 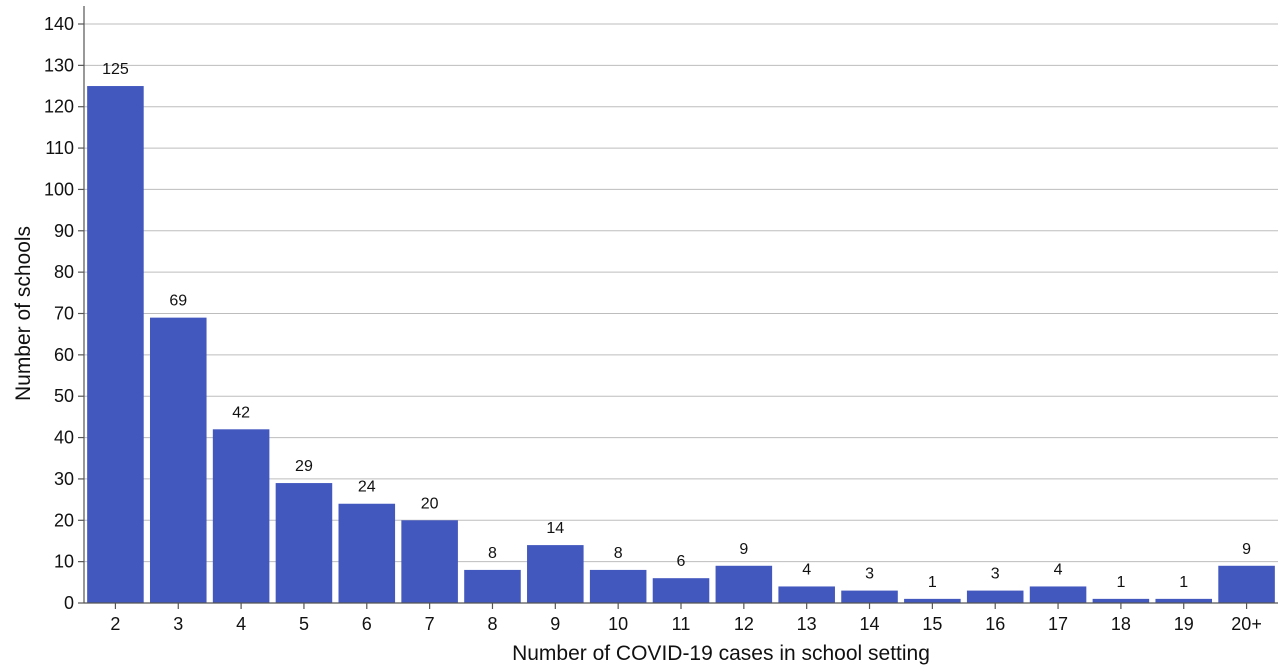 What do you see at coordinates (59, 24) in the screenshot?
I see `y-tick-label: 140` at bounding box center [59, 24].